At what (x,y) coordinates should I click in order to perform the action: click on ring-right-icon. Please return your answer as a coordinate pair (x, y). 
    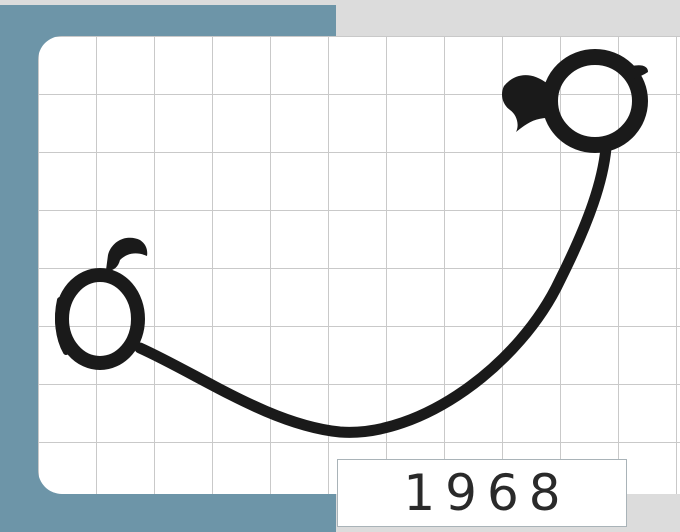
    Looking at the image, I should click on (575, 101).